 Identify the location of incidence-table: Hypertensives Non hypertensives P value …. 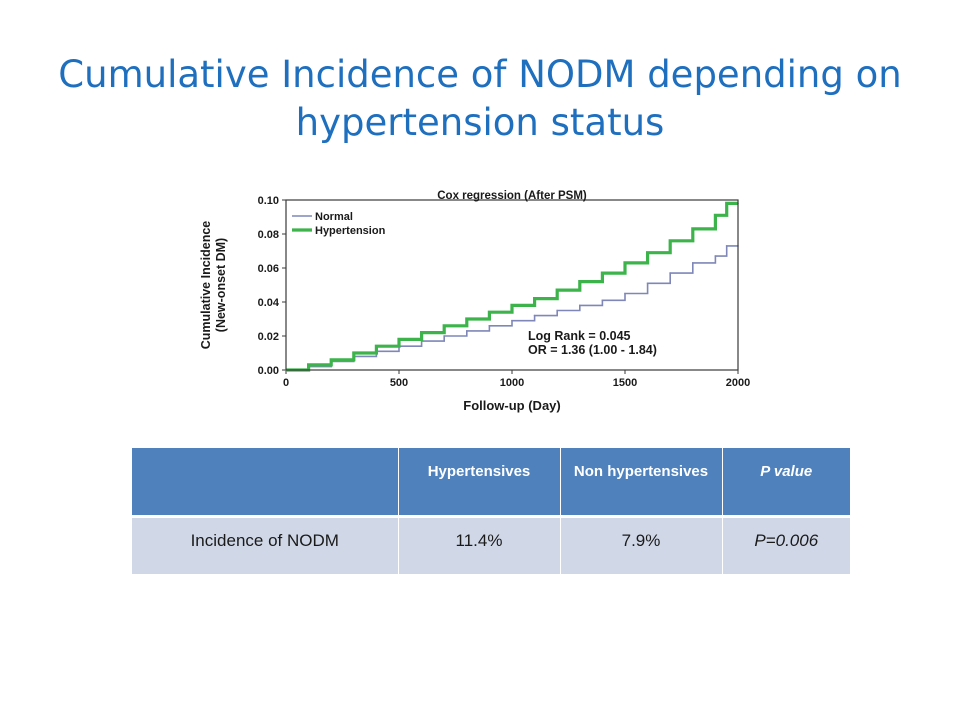
(491, 511).